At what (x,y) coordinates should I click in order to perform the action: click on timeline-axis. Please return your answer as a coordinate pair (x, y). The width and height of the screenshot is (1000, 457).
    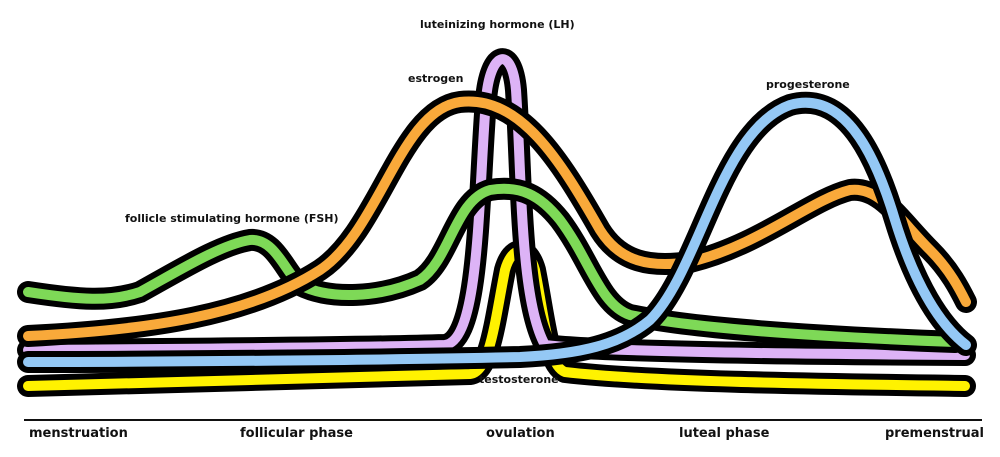
    Looking at the image, I should click on (503, 420).